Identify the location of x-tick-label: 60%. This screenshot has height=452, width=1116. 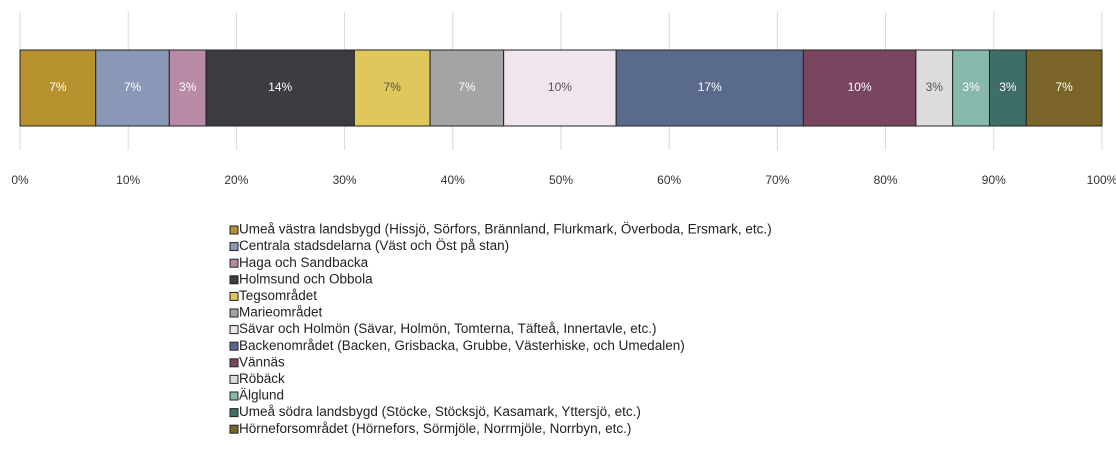
(669, 180).